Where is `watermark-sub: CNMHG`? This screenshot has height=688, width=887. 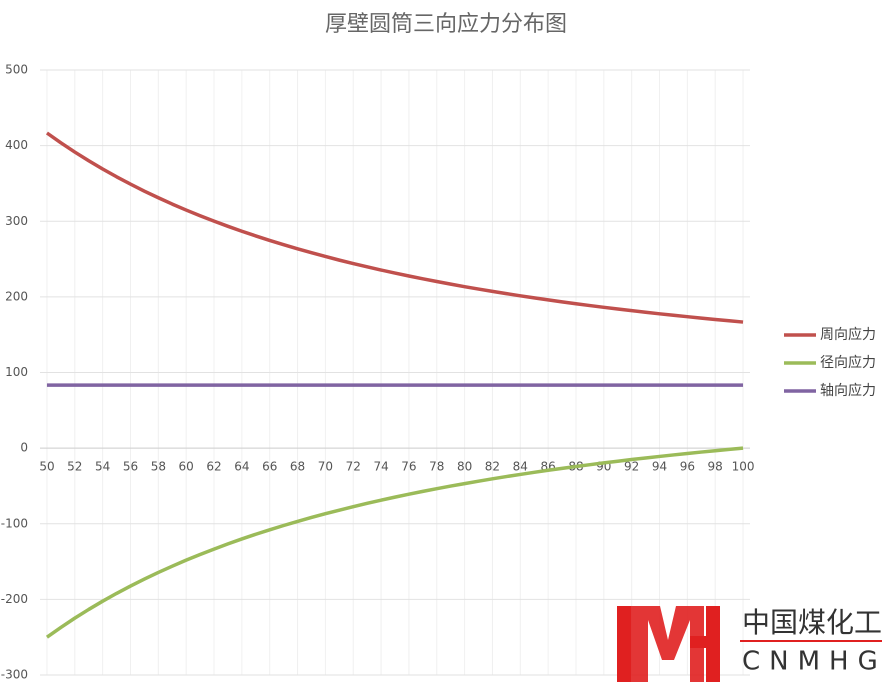
watermark-sub: CNMHG is located at coordinates (814, 662).